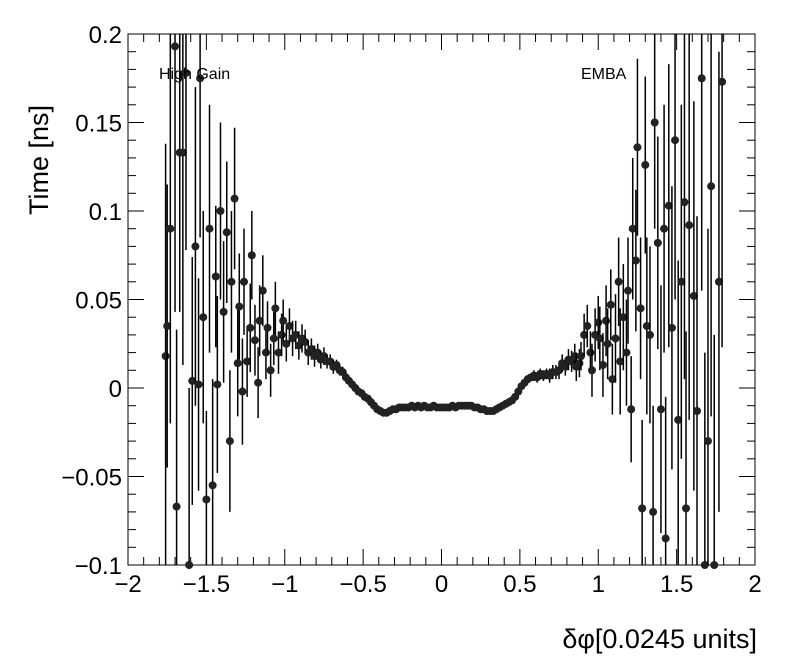 The height and width of the screenshot is (672, 796). I want to click on y-tick-label: 0.2, so click(105, 35).